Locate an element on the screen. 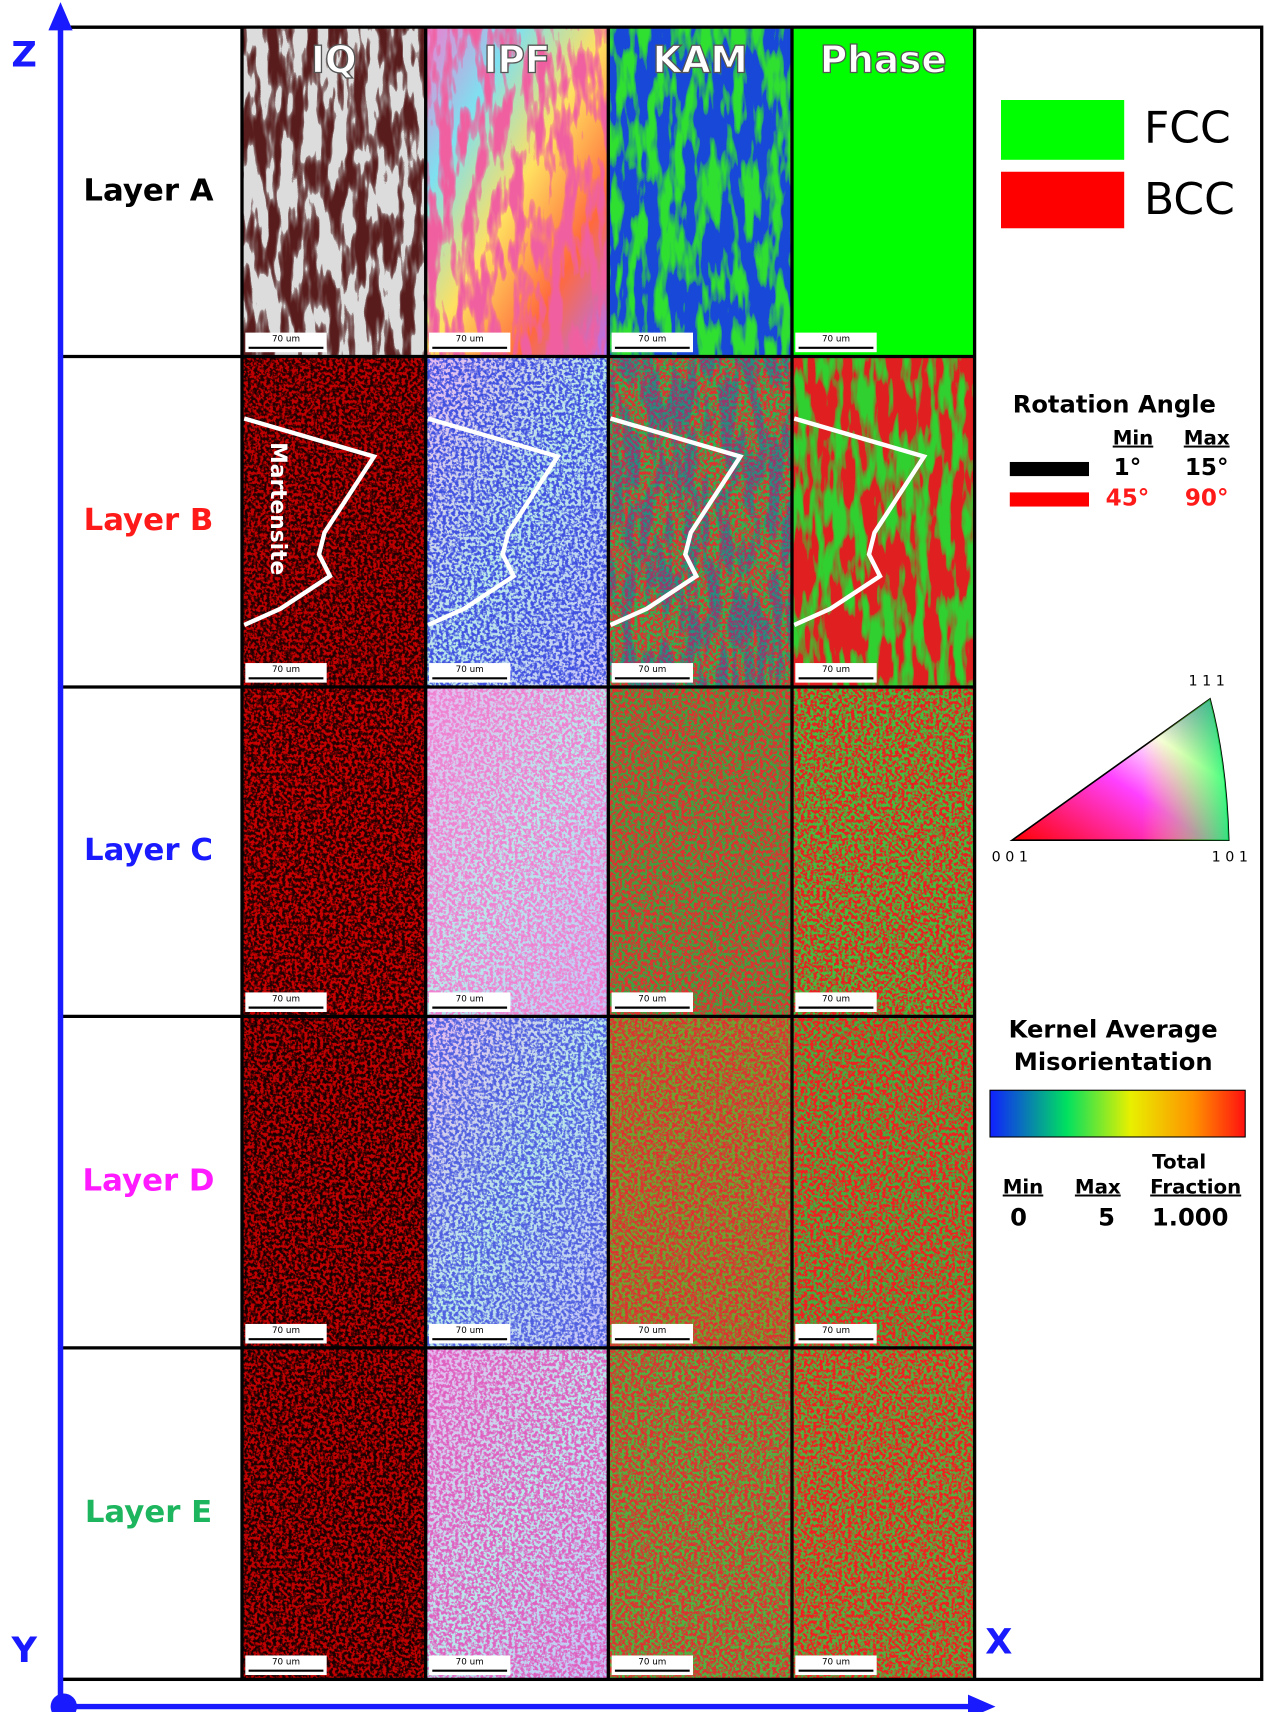 This screenshot has height=1716, width=1265. ipf-label: 1 0 1 is located at coordinates (1230, 858).